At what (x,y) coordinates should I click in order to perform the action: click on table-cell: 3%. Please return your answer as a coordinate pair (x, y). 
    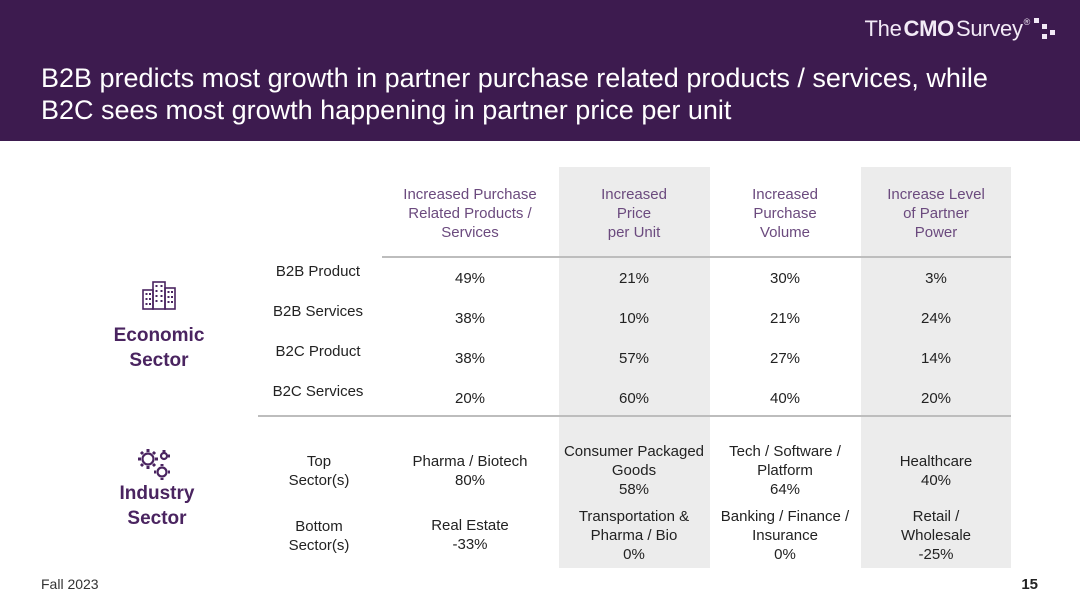
    Looking at the image, I should click on (936, 278).